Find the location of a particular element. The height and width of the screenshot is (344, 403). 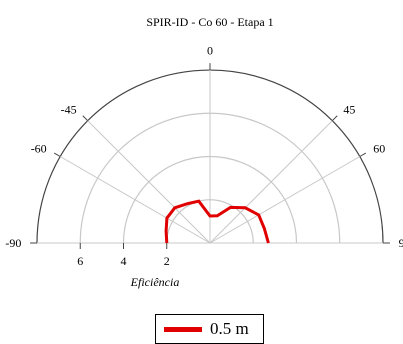

spoke--60 is located at coordinates (135, 200).